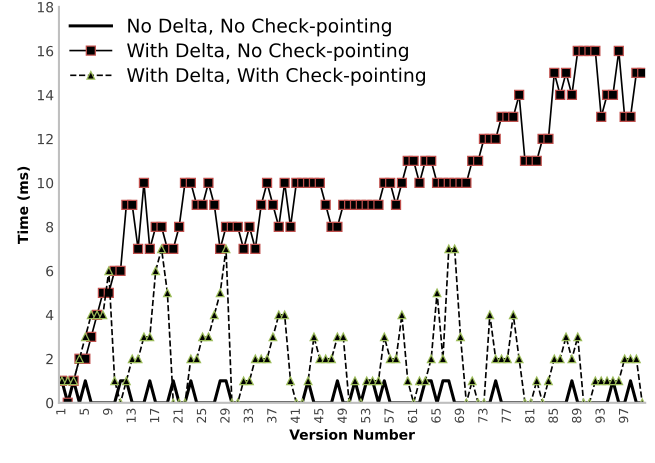  I want to click on x-tick-label: 81, so click(529, 415).